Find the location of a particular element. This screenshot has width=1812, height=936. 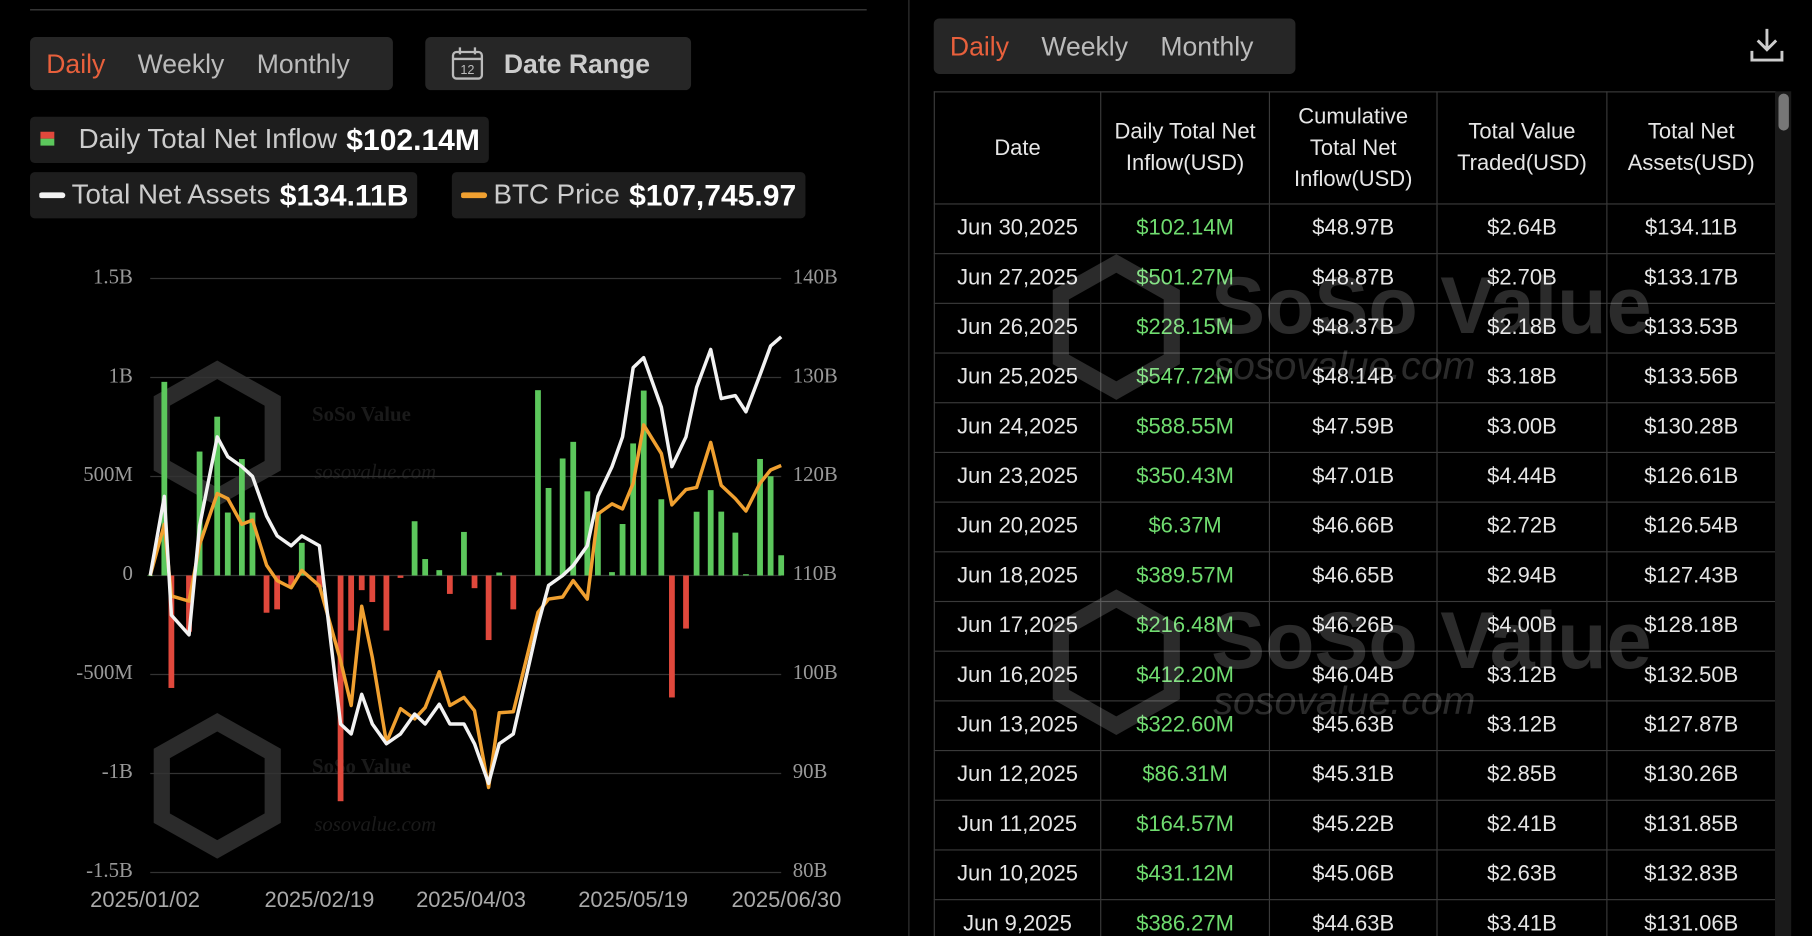

calendar-icon: 12 is located at coordinates (467, 63).